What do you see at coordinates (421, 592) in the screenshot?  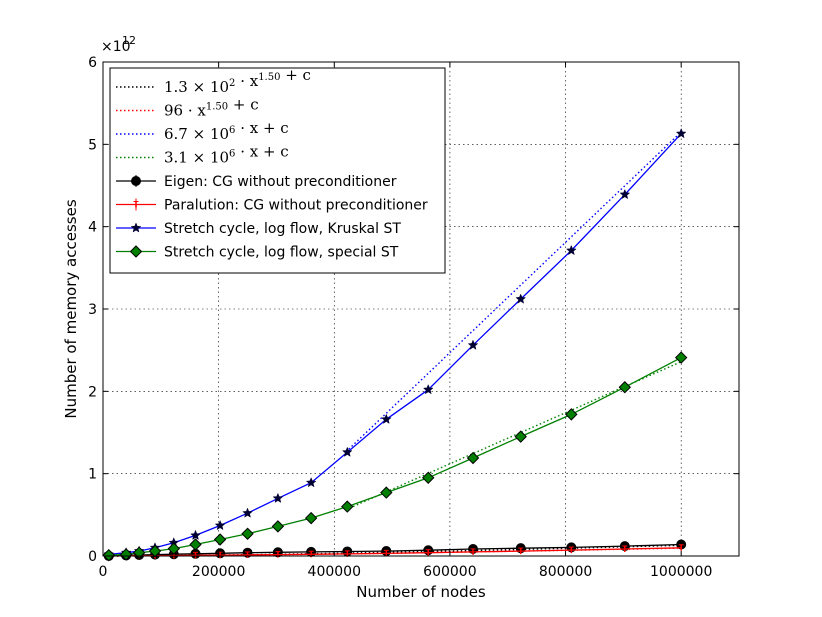 I see `x-axis-label: Number of nodes` at bounding box center [421, 592].